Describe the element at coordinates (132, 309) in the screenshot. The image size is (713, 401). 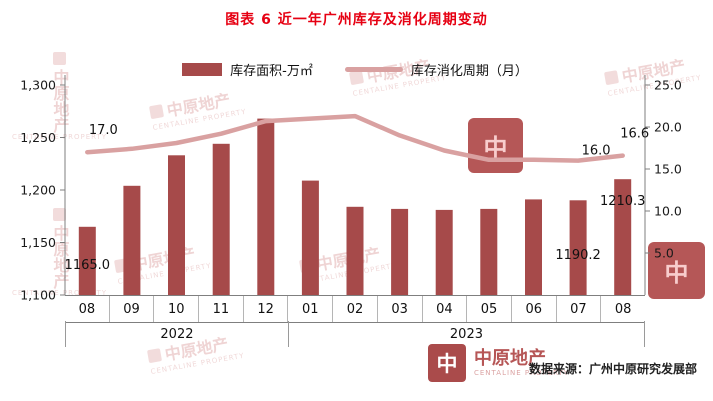
I see `x-axis-month-label: 09` at that location.